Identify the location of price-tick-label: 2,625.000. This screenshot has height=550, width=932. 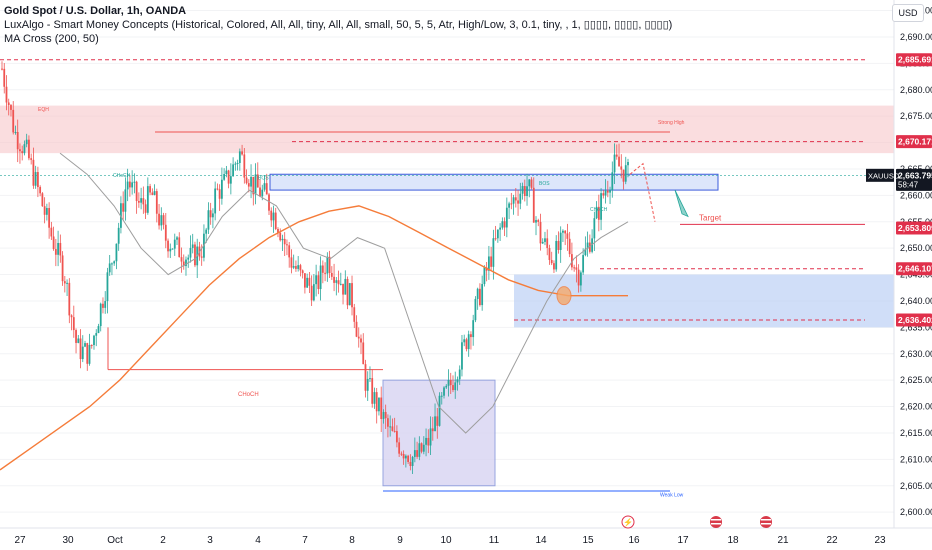
(916, 380).